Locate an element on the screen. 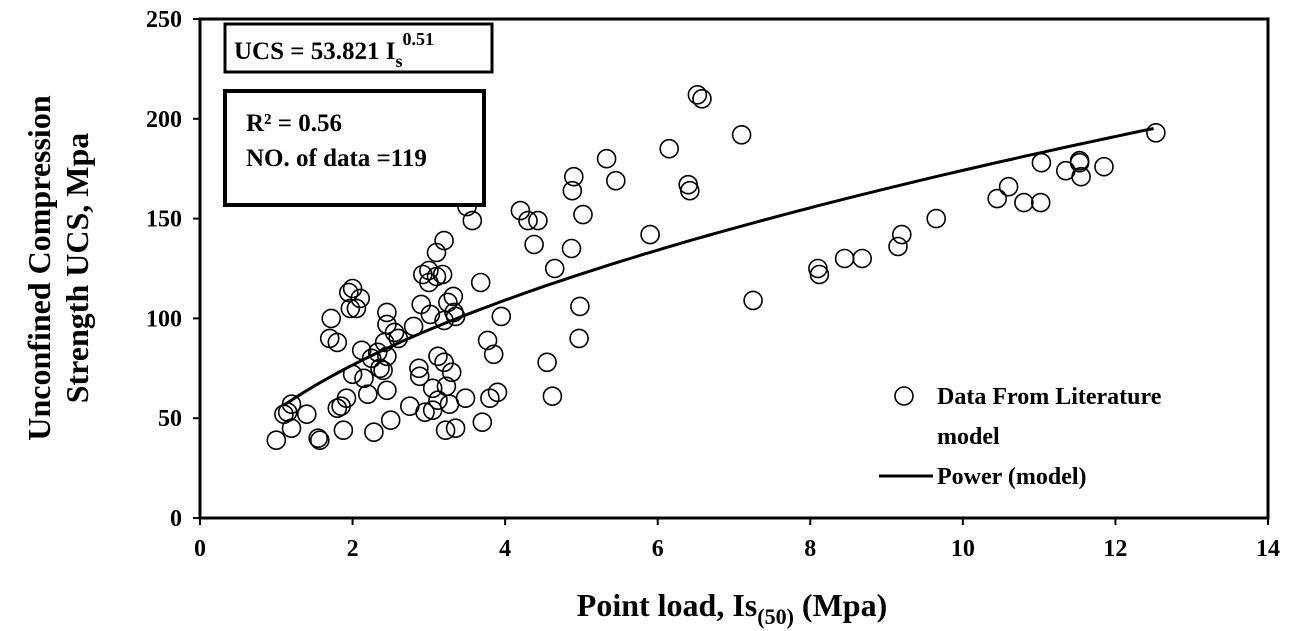 The image size is (1296, 631). legend-label-data-line2: model is located at coordinates (968, 437).